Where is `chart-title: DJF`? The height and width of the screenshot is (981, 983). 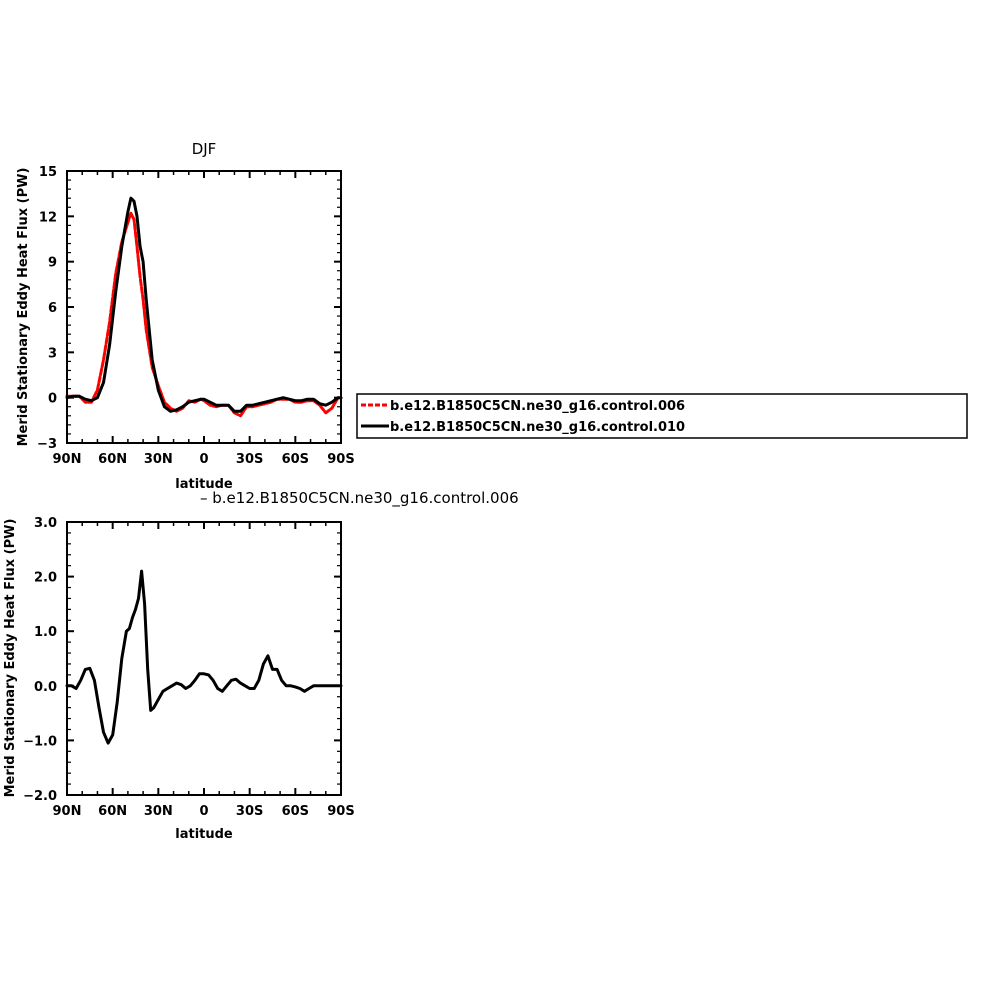 chart-title: DJF is located at coordinates (204, 149).